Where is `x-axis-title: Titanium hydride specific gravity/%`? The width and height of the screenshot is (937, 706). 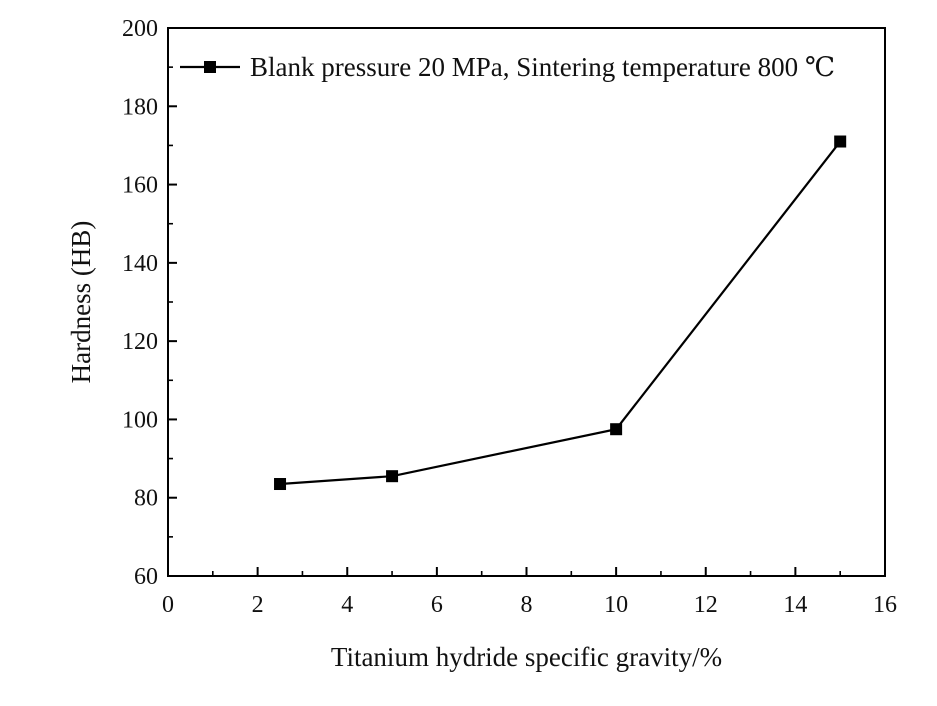 x-axis-title: Titanium hydride specific gravity/% is located at coordinates (526, 657).